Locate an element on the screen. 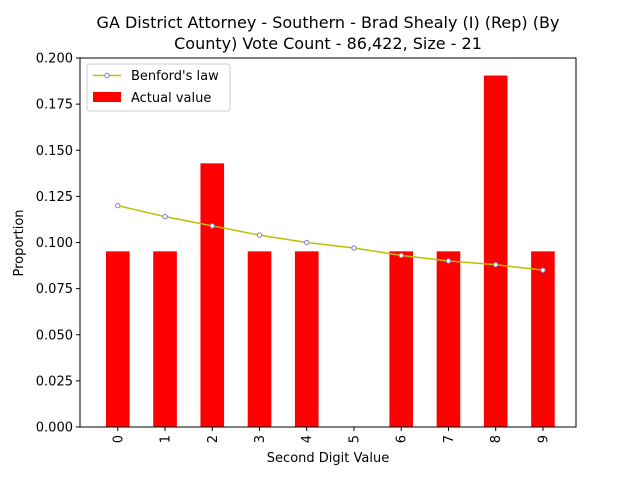  y-tick-label-4: 0.100 is located at coordinates (54, 243).